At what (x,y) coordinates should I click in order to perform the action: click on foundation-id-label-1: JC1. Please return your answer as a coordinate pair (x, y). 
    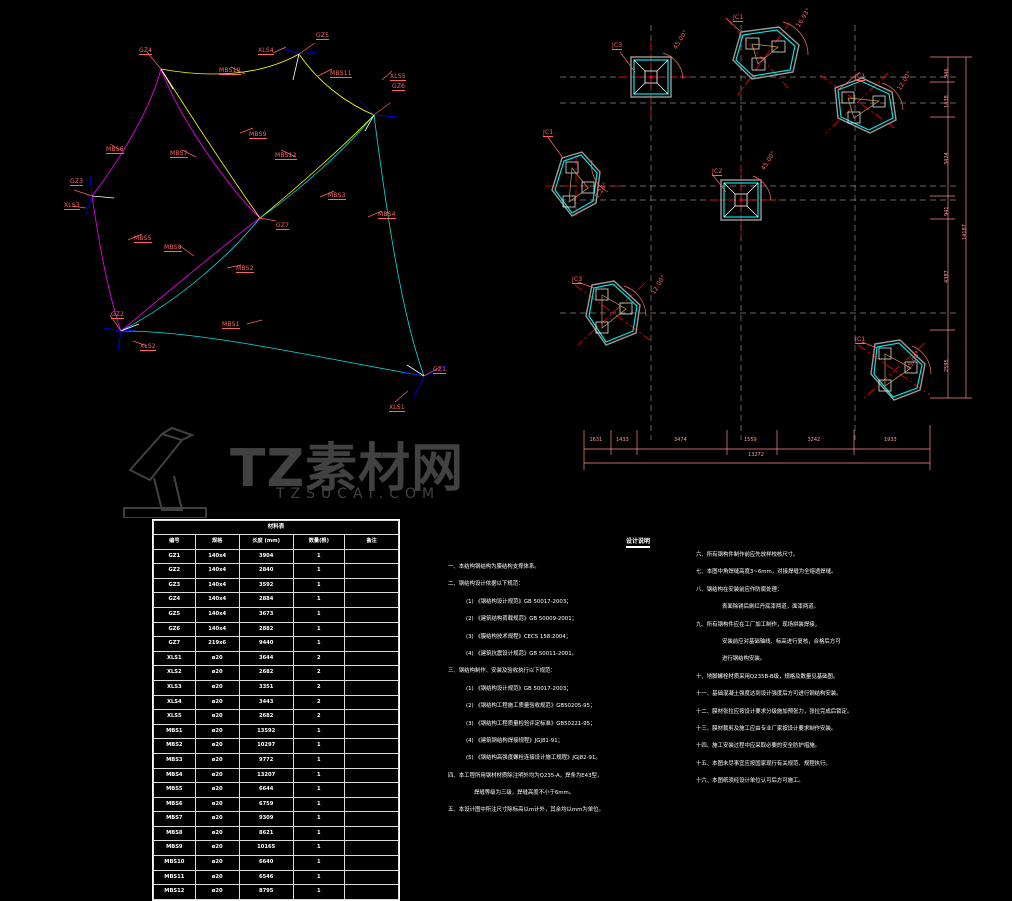
    Looking at the image, I should click on (738, 18).